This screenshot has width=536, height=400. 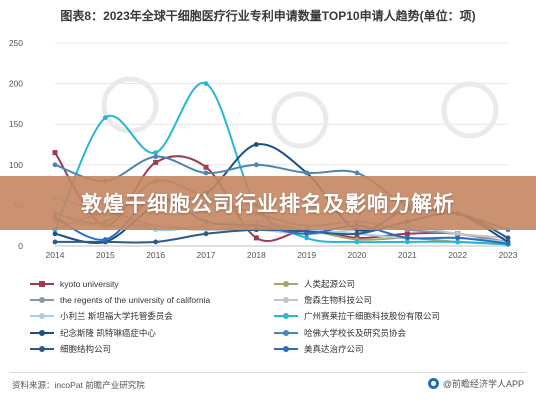 I want to click on legend-item: 纪念斯隆 凯特琳癌症中心, so click(x=146, y=332).